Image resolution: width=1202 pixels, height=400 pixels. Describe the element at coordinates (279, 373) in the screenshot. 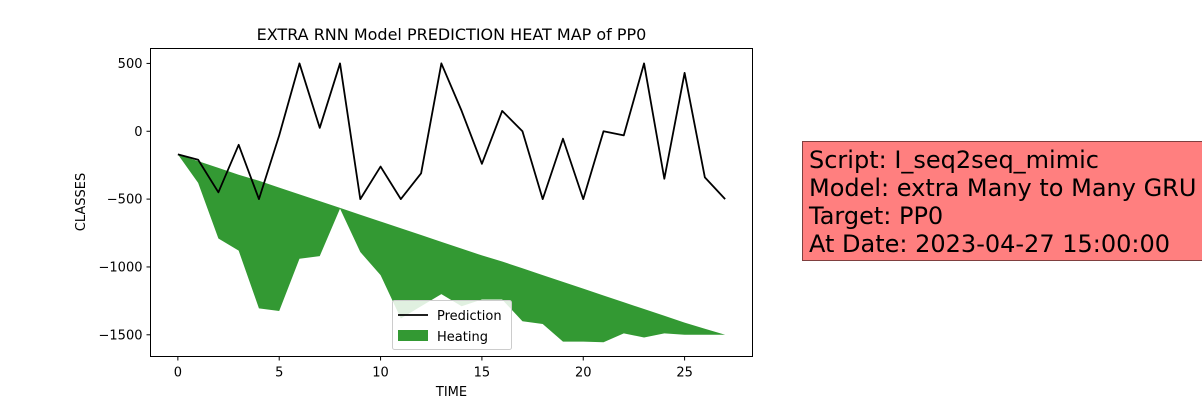

I see `x-tick-label: 5` at that location.